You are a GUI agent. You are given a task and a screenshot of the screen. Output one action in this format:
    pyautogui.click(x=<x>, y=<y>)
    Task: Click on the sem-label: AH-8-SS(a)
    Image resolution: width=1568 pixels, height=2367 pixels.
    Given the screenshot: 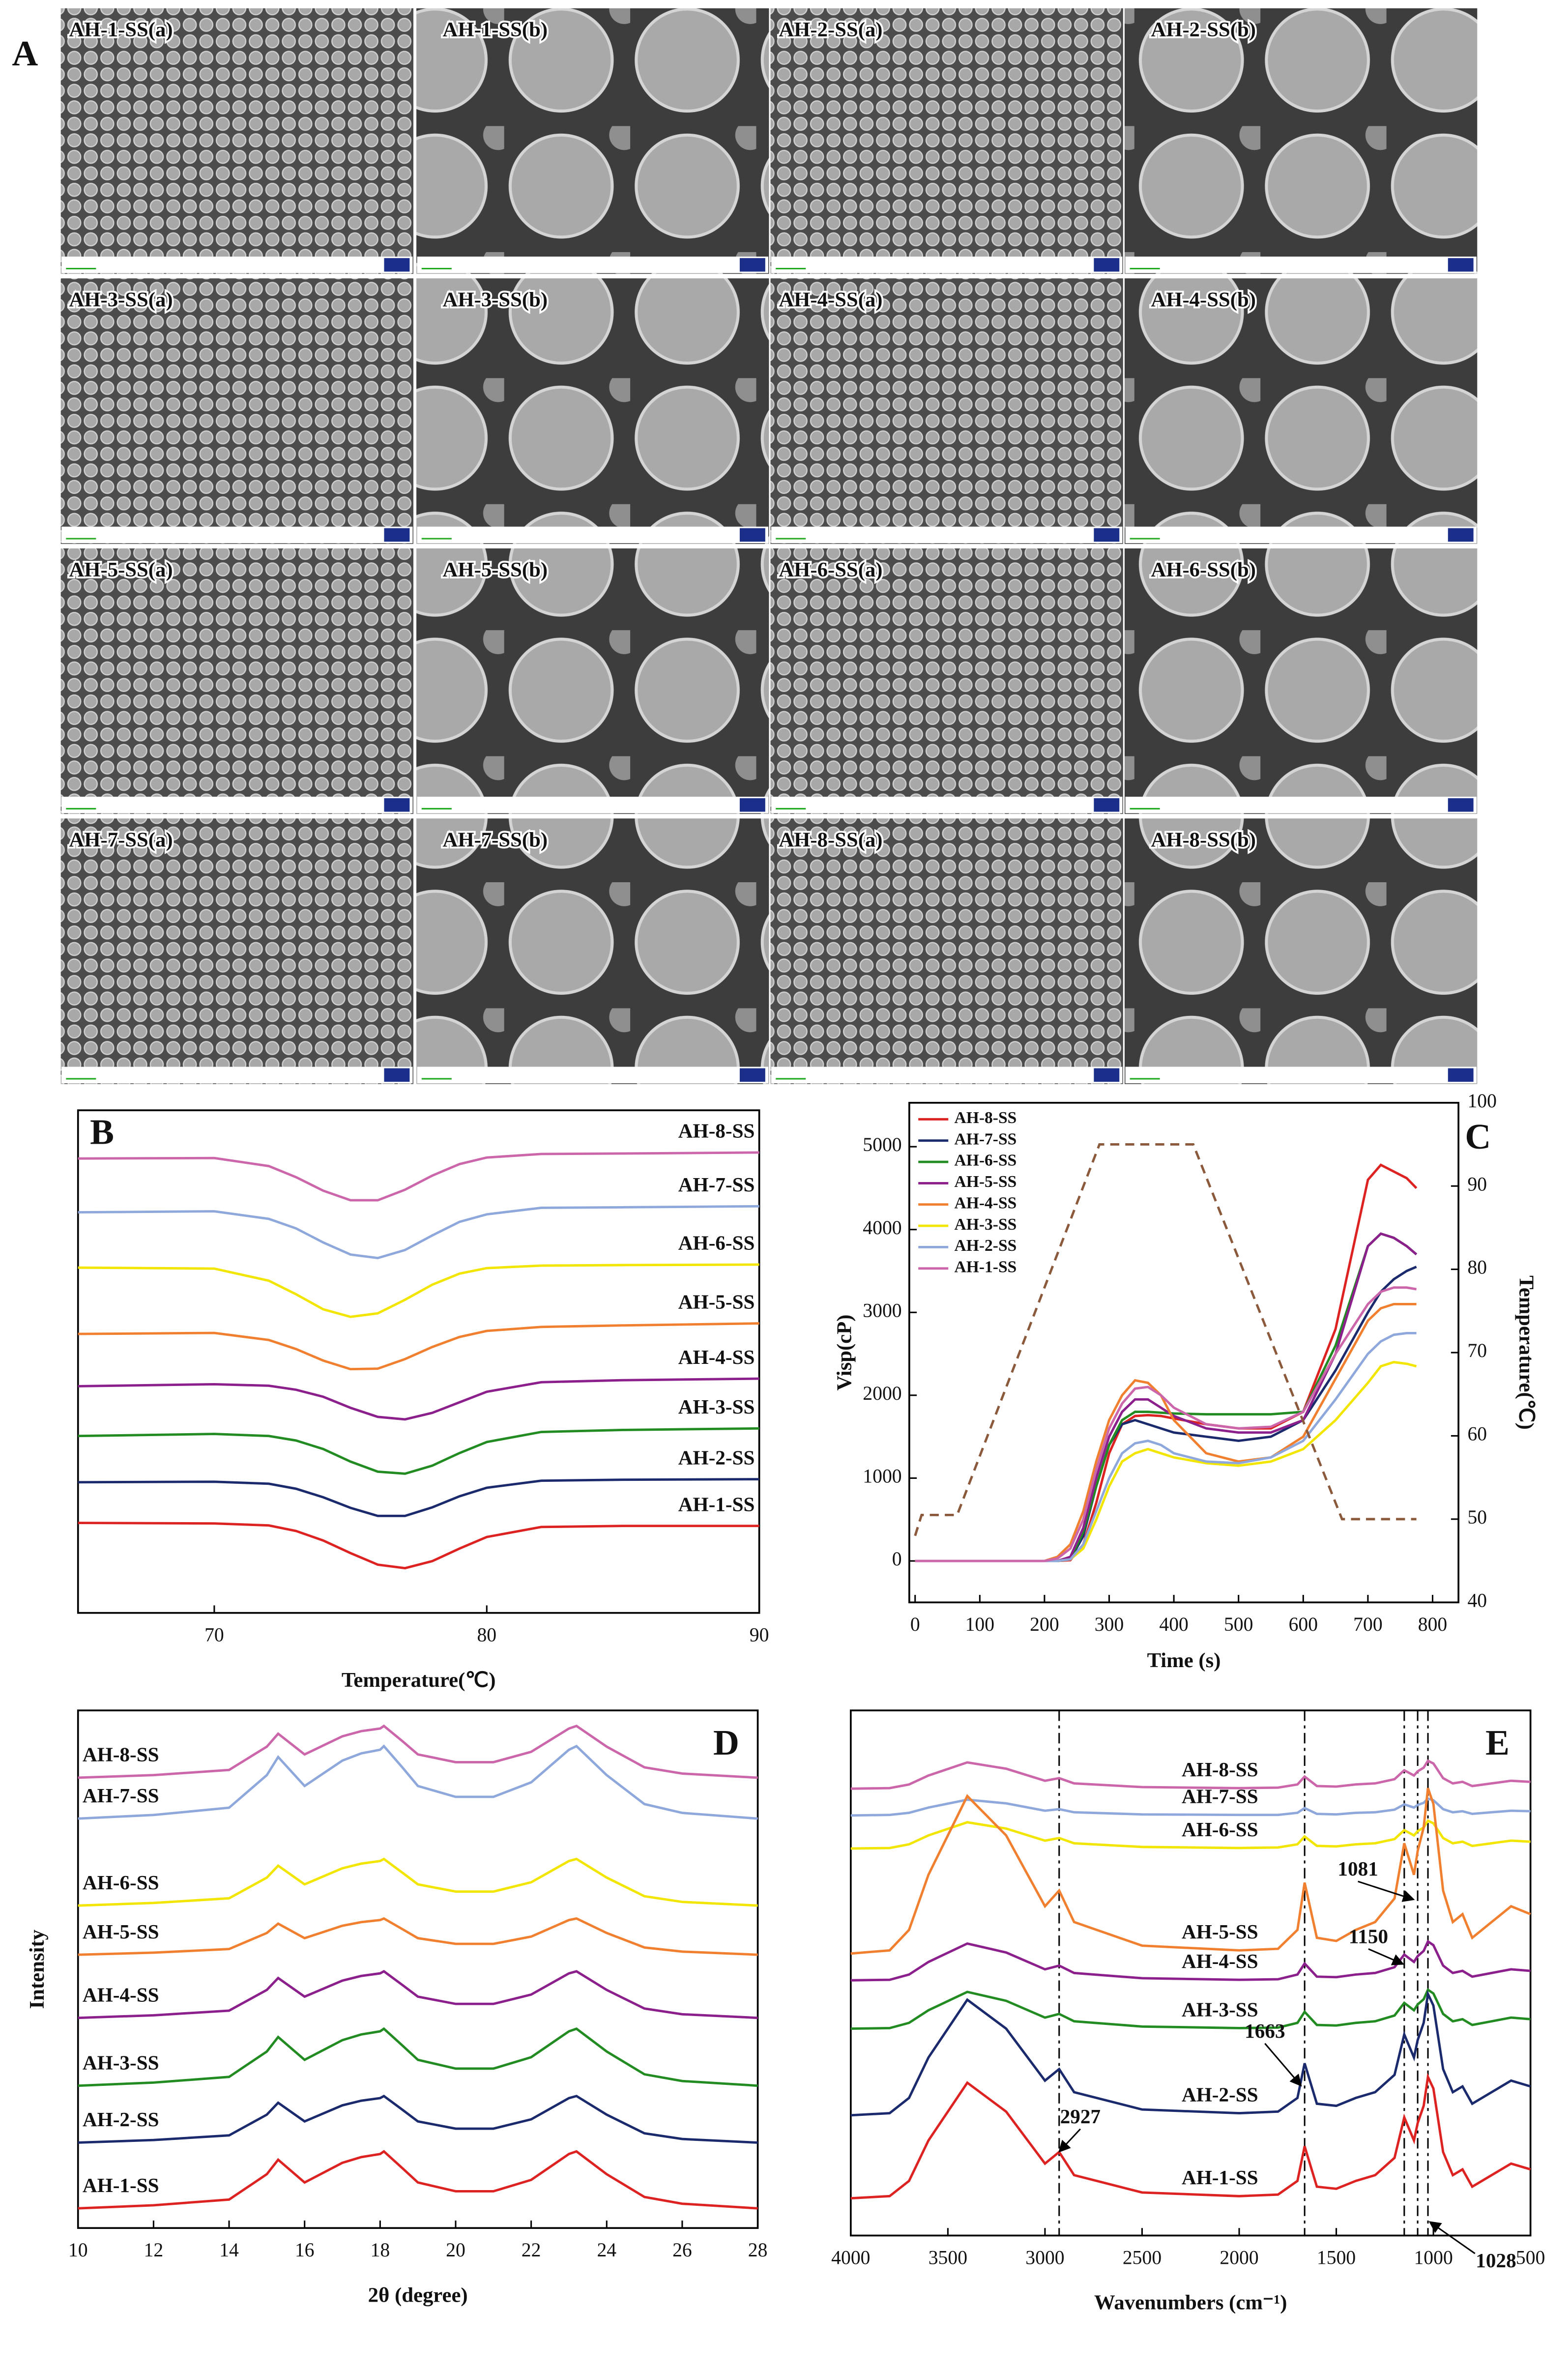 What is the action you would take?
    pyautogui.click(x=830, y=840)
    